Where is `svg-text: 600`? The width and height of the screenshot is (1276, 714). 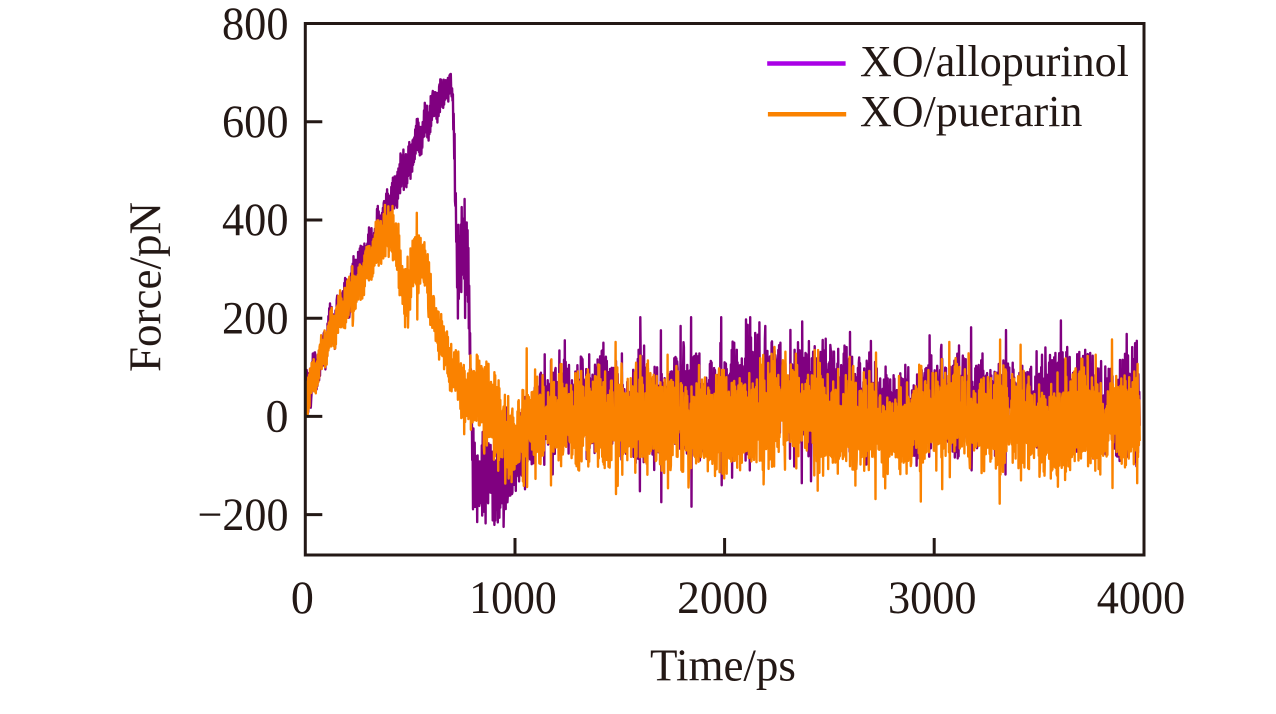
svg-text: 600 is located at coordinates (255, 122).